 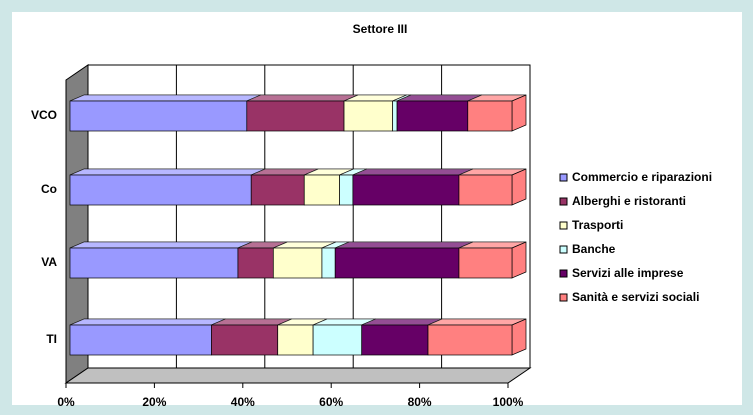 I want to click on x-tick-label: 0%, so click(x=66, y=402).